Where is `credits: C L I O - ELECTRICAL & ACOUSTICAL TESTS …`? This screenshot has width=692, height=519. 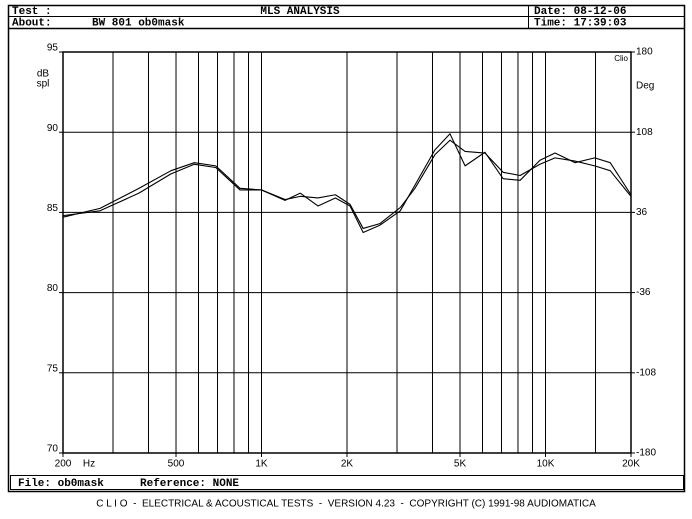 credits: C L I O - ELECTRICAL & ACOUSTICAL TESTS … is located at coordinates (346, 504).